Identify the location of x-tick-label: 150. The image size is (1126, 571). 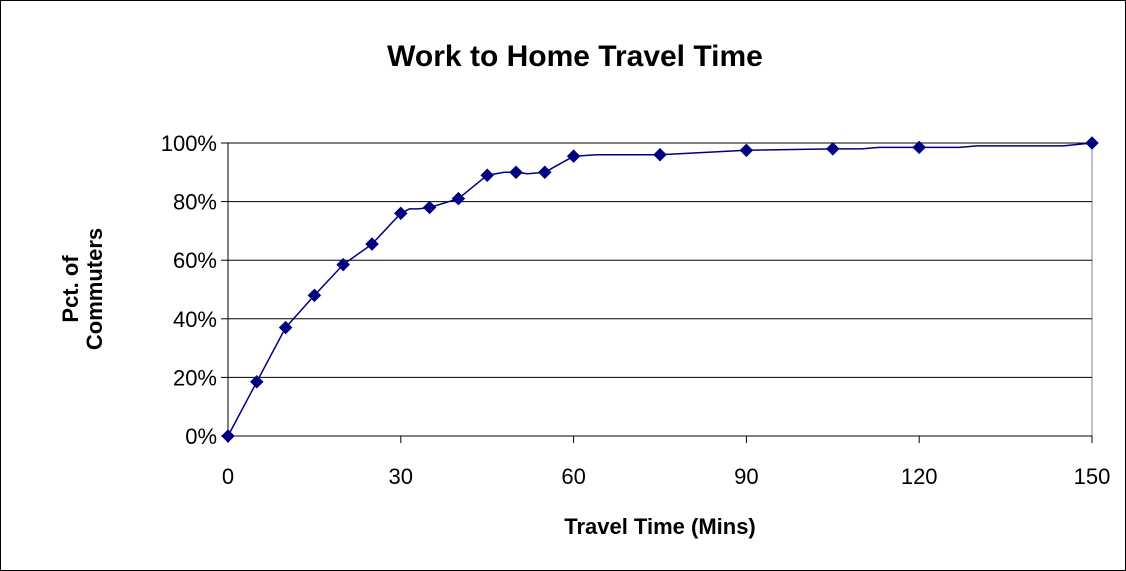
(1092, 476).